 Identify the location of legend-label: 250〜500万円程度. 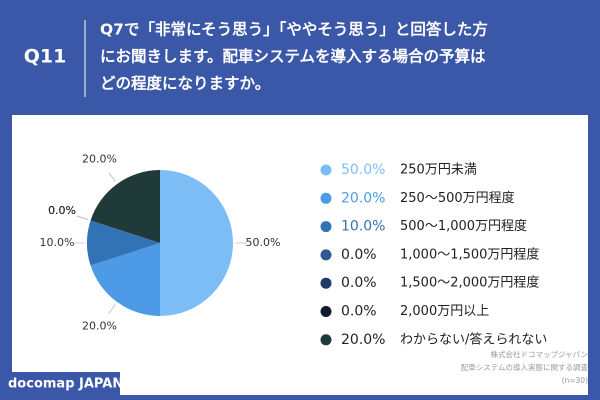
(457, 198).